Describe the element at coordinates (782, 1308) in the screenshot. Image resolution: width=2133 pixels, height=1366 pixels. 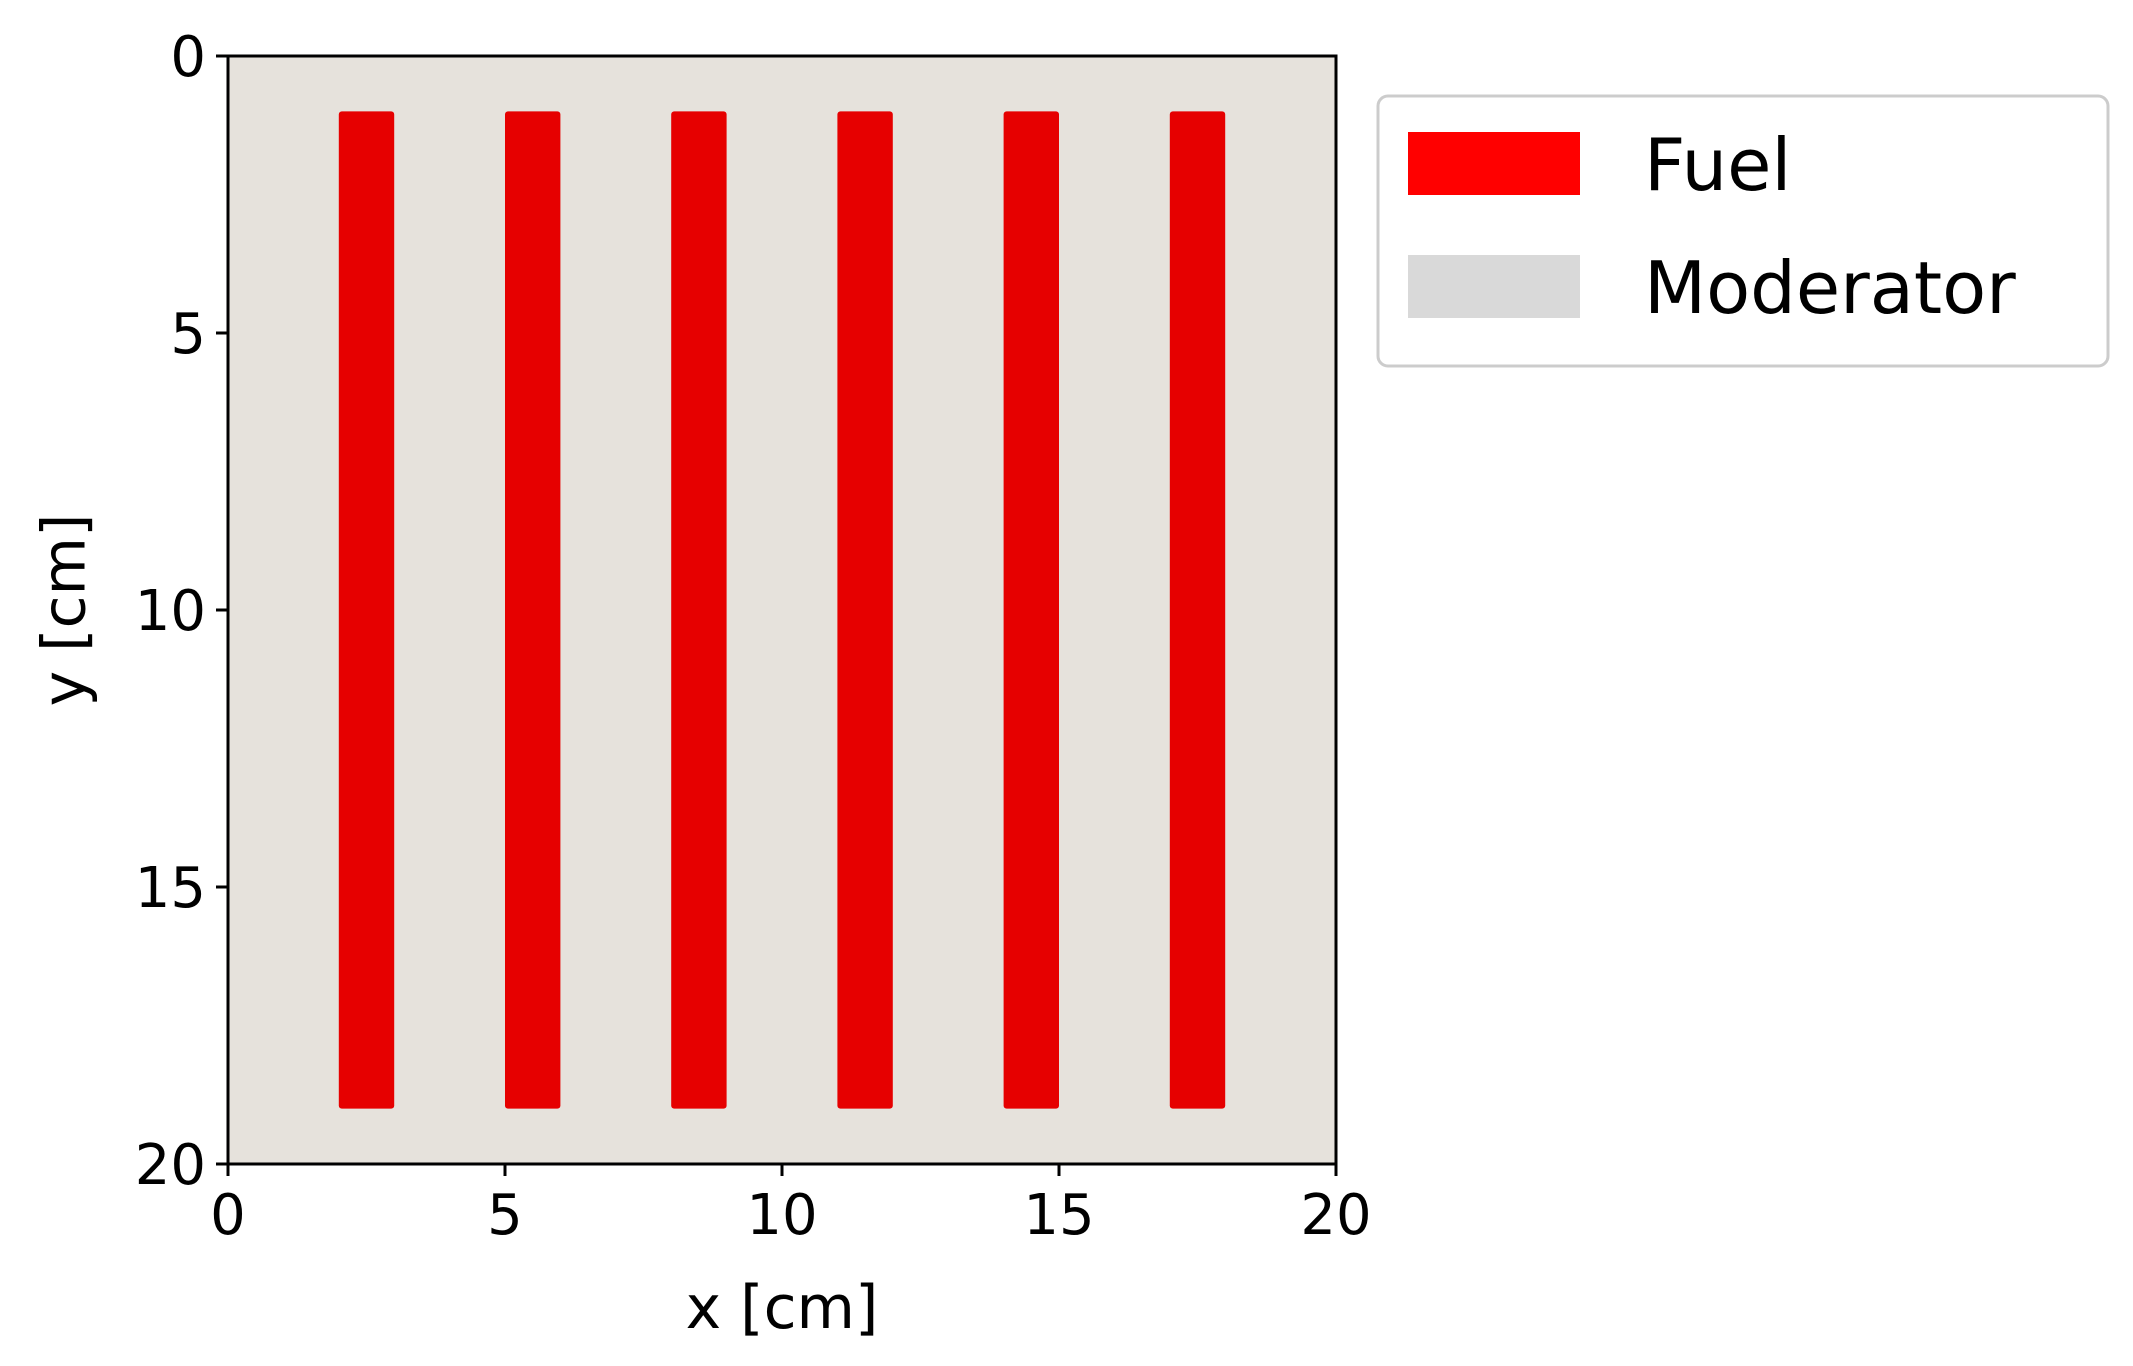
I see `x-axis-label: x [cm]` at that location.